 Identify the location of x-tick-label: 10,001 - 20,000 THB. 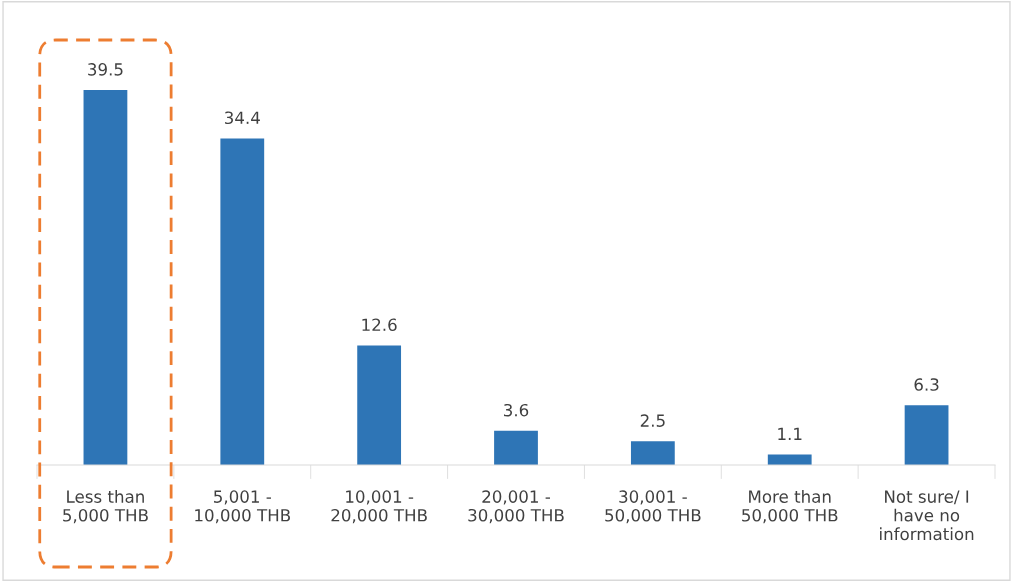
(379, 507).